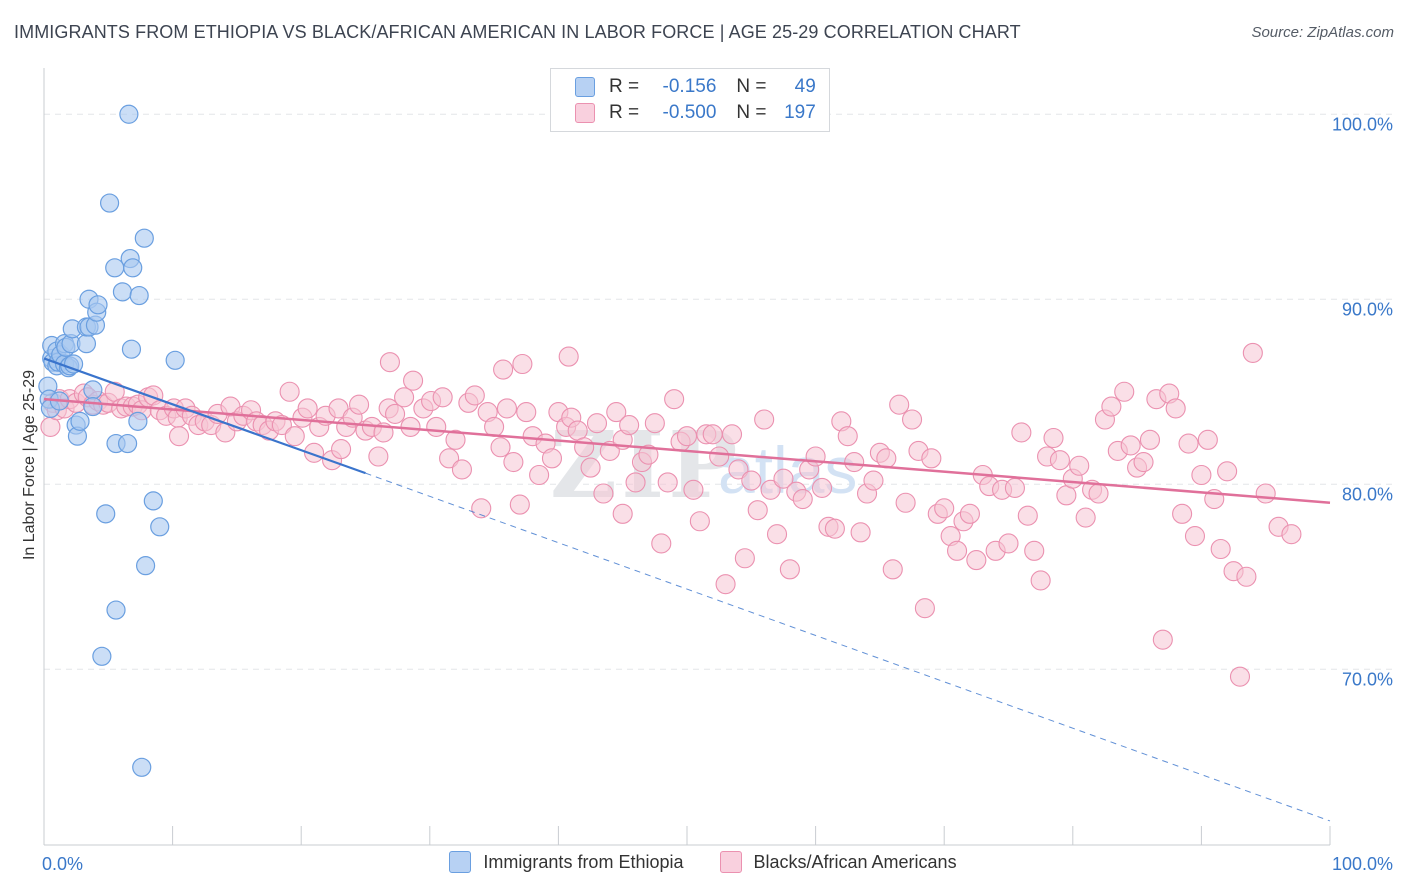 The height and width of the screenshot is (892, 1406). I want to click on source-note: Source: ZipAtlas.com, so click(1322, 32).